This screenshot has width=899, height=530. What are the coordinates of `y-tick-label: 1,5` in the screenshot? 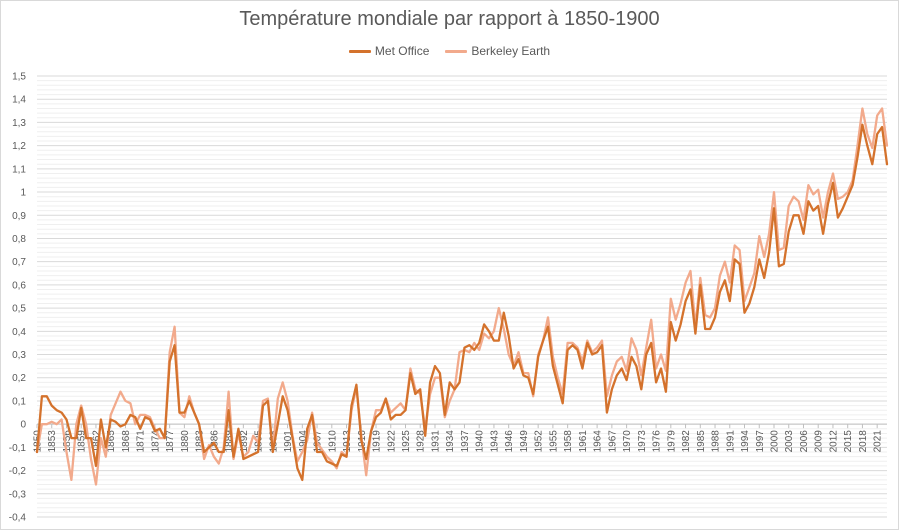 It's located at (19, 77).